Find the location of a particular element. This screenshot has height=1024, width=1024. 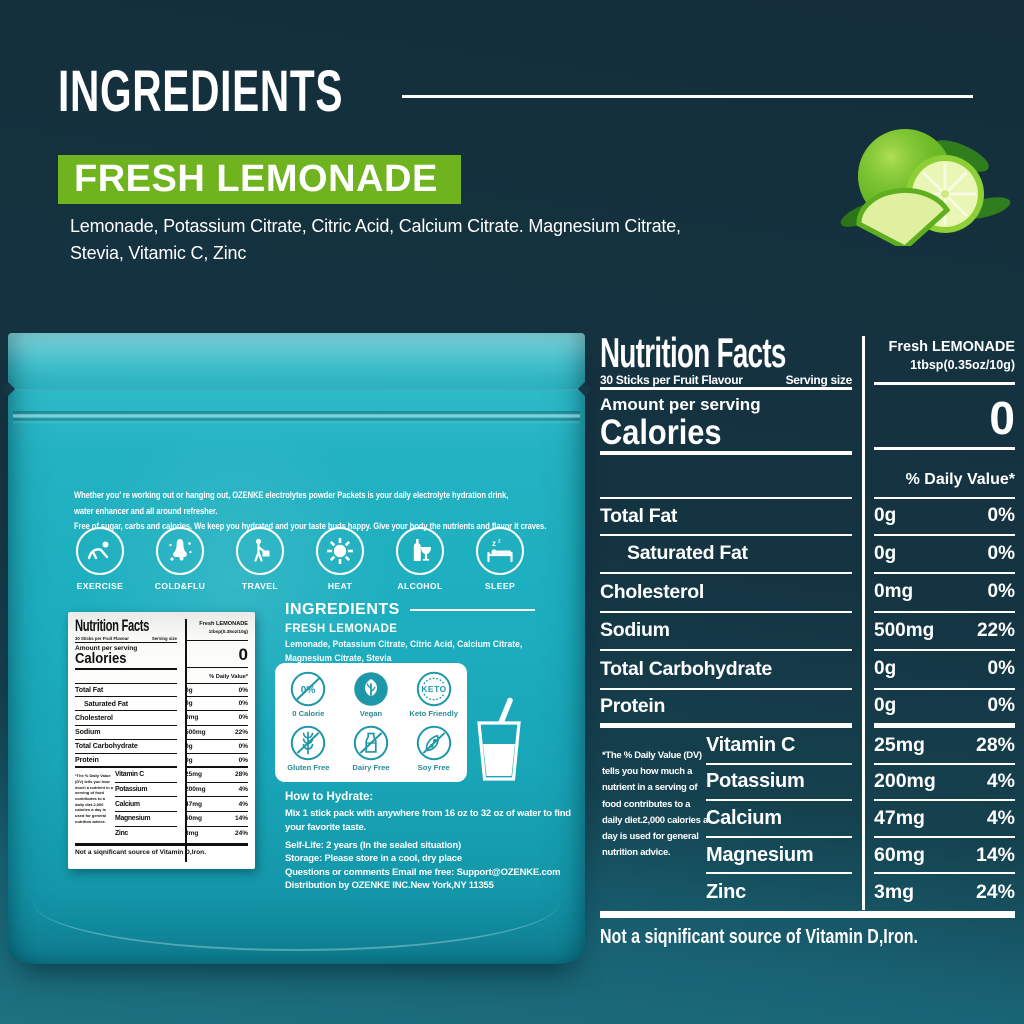

nutrient-row: Total Carbohydrate 0g 0% is located at coordinates (807, 670).